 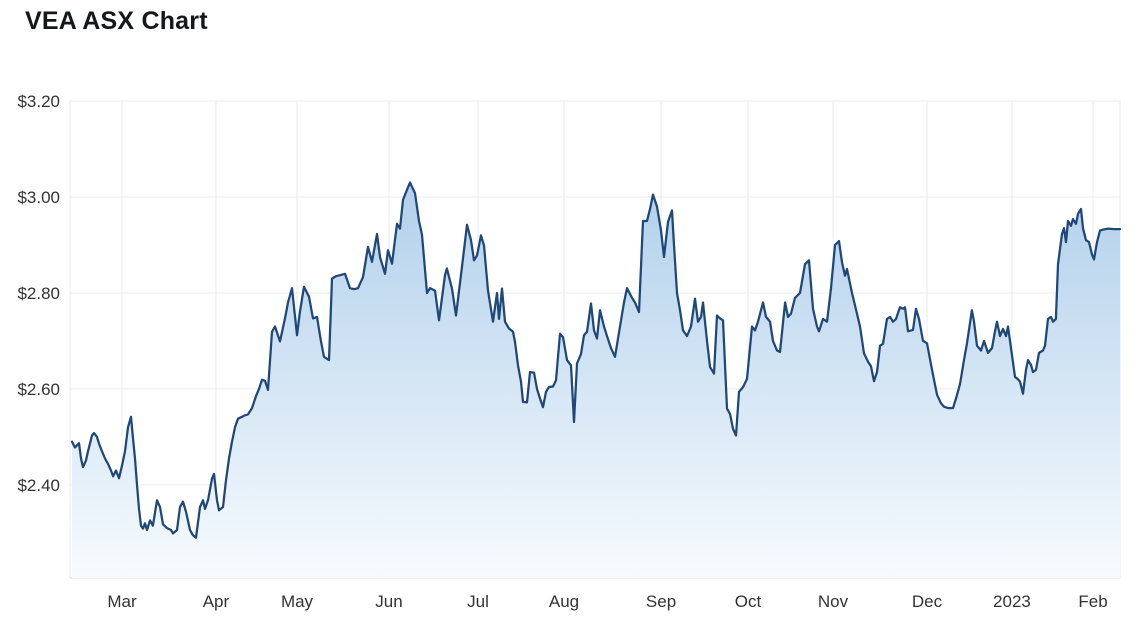 I want to click on y-axis-label: $2.40, so click(x=38, y=485).